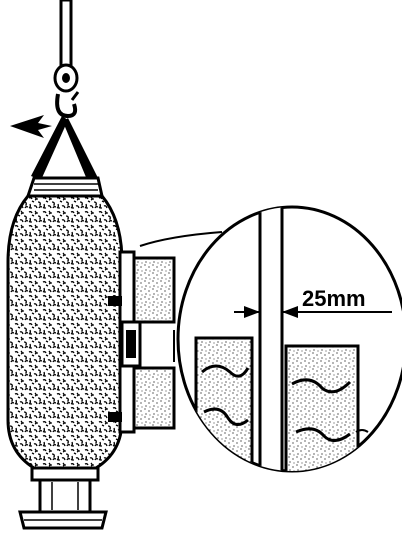 The image size is (402, 544). I want to click on callout-leader, so click(181, 239).